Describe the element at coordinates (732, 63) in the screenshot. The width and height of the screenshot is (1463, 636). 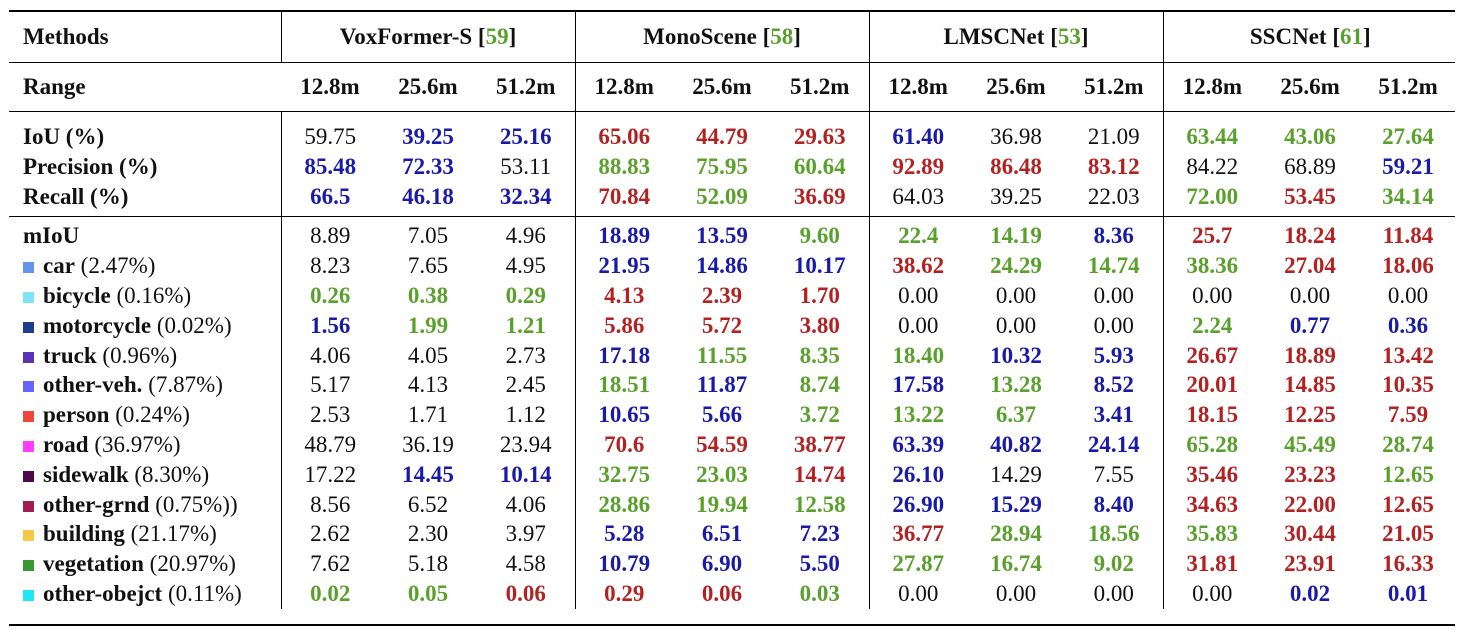
I see `header-rule` at that location.